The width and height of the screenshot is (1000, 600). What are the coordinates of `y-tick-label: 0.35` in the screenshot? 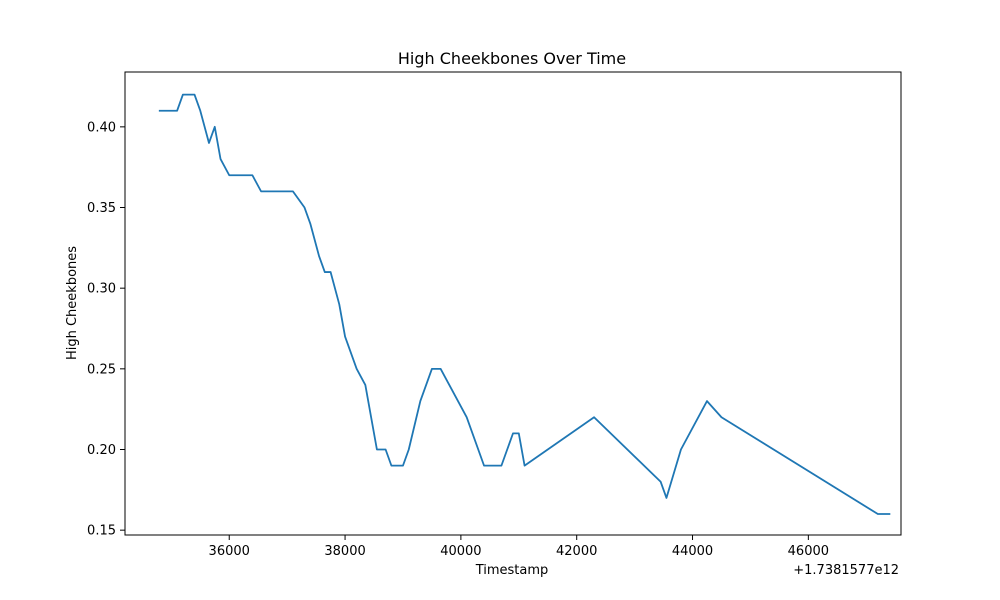 It's located at (101, 208).